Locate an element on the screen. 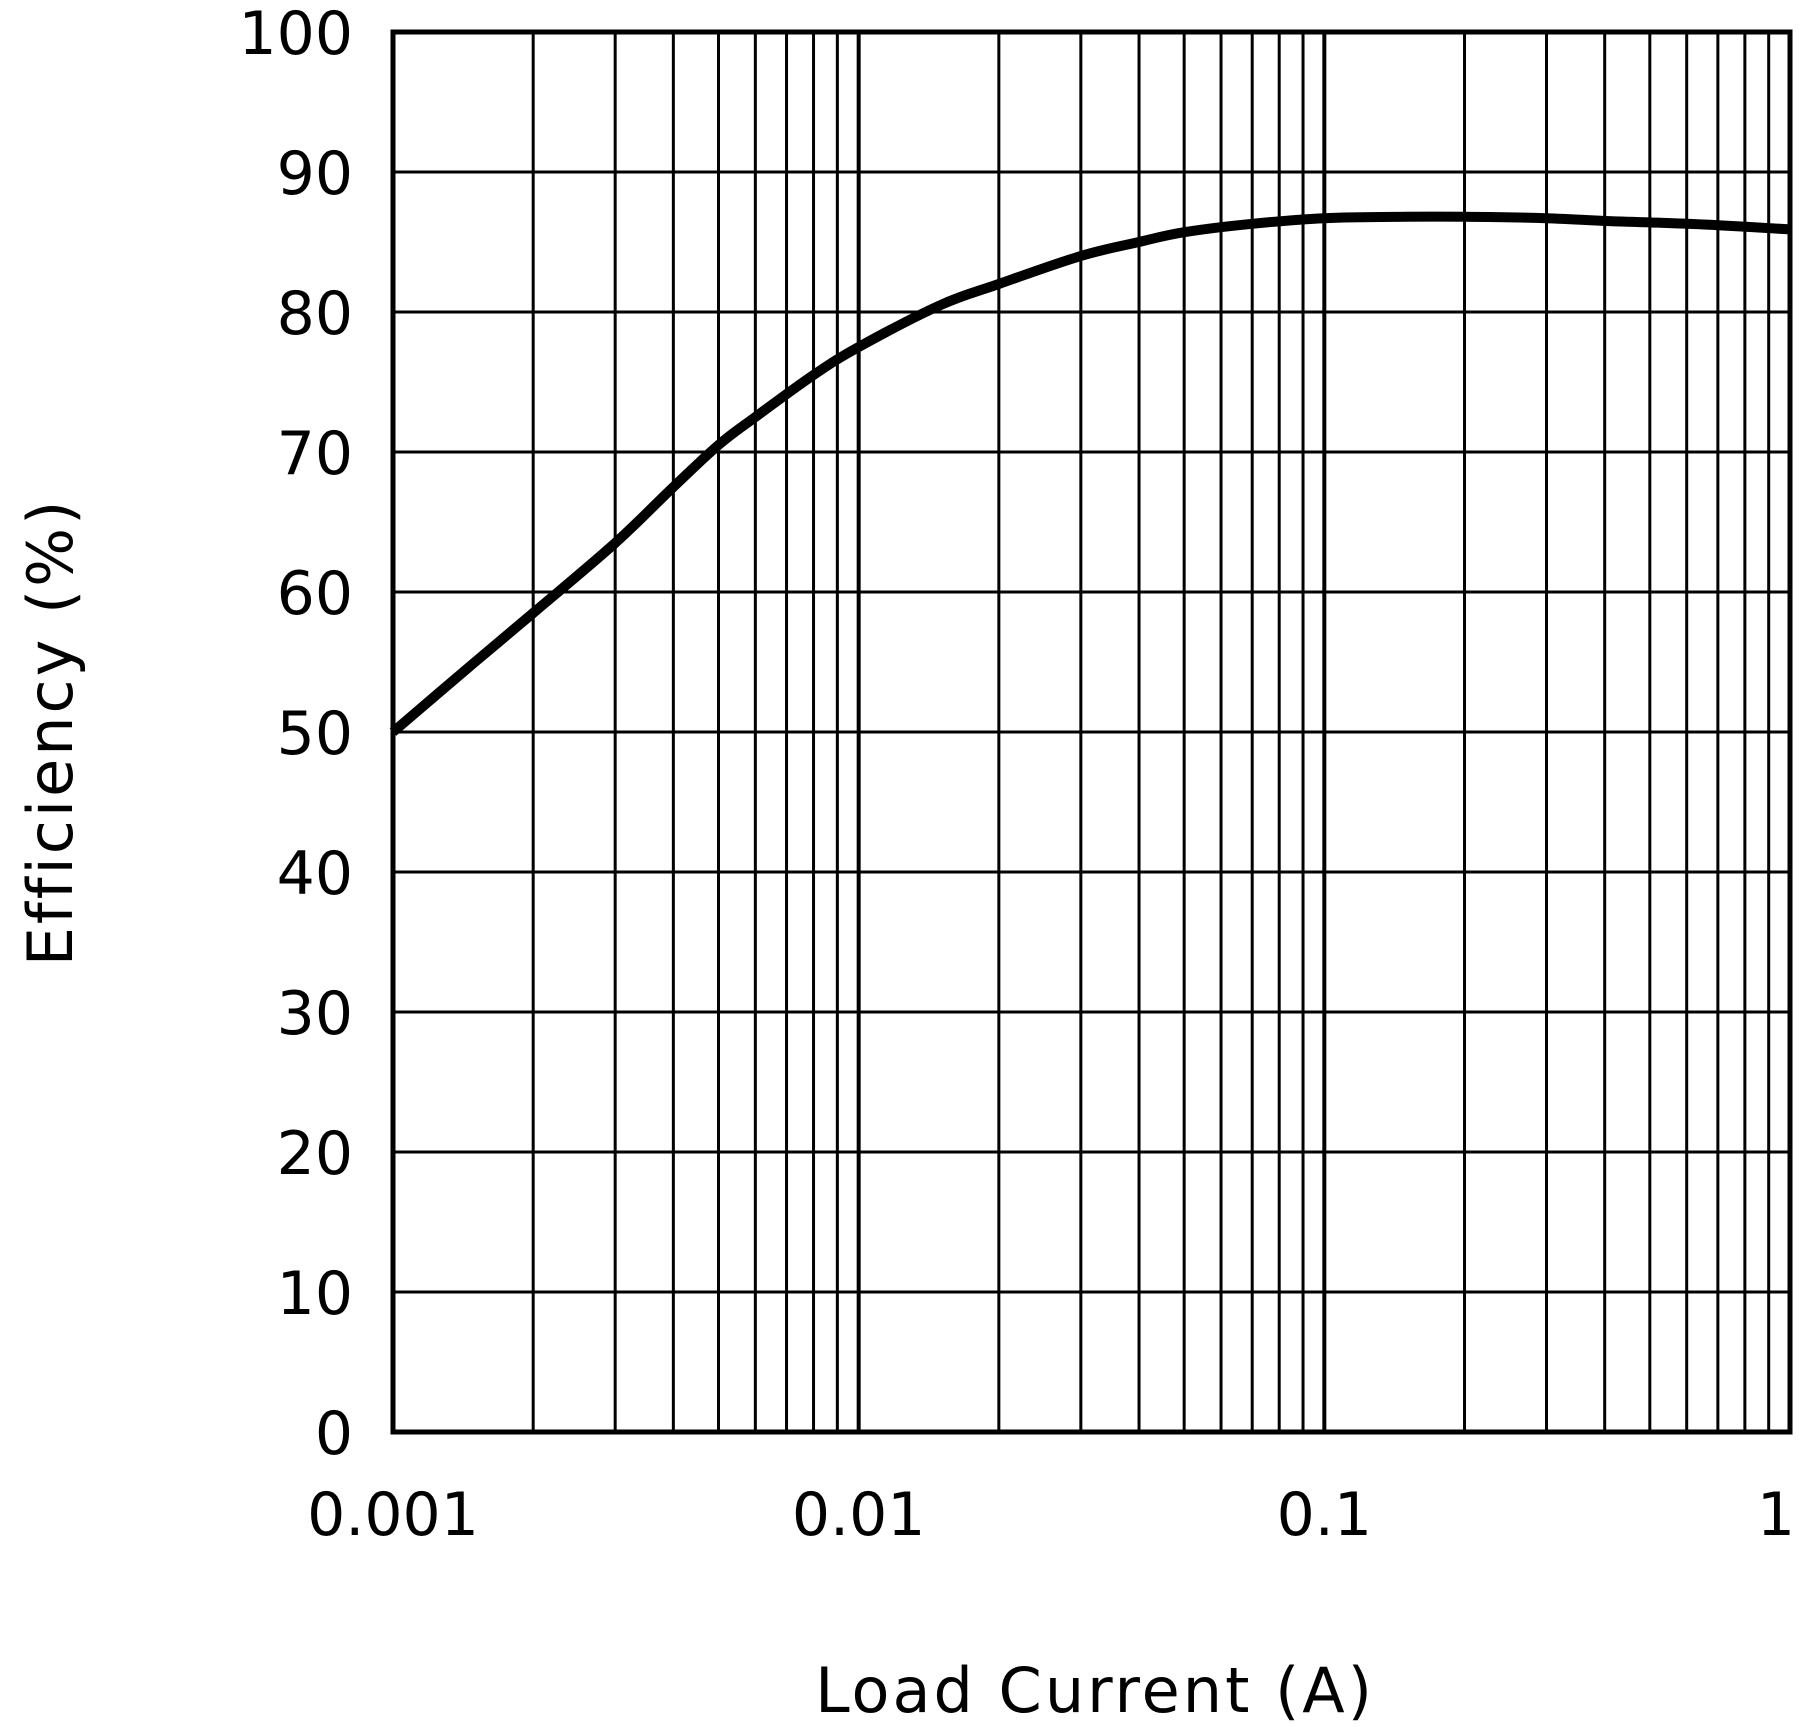  y-tick-label: 40 is located at coordinates (315, 874).